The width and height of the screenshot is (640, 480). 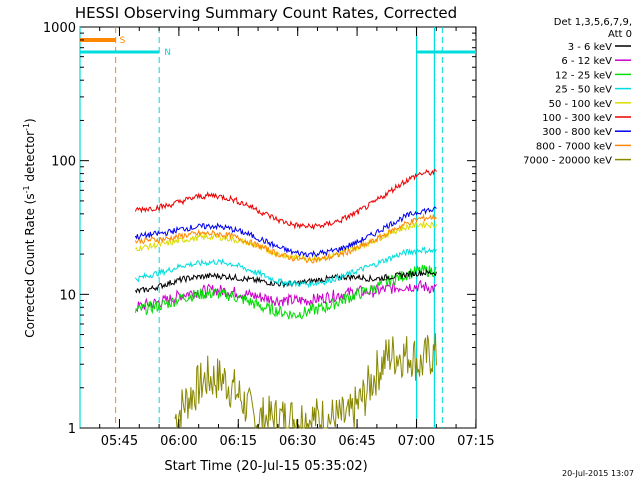 I want to click on x-tick-label: 05:45, so click(x=119, y=441).